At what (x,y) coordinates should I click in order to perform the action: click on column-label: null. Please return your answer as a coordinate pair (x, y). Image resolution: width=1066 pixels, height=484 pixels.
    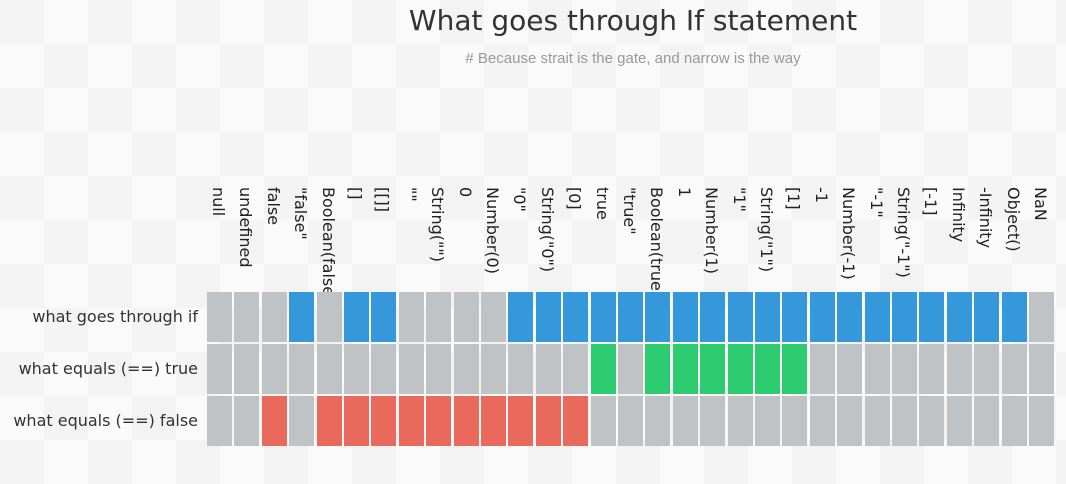
    Looking at the image, I should click on (218, 202).